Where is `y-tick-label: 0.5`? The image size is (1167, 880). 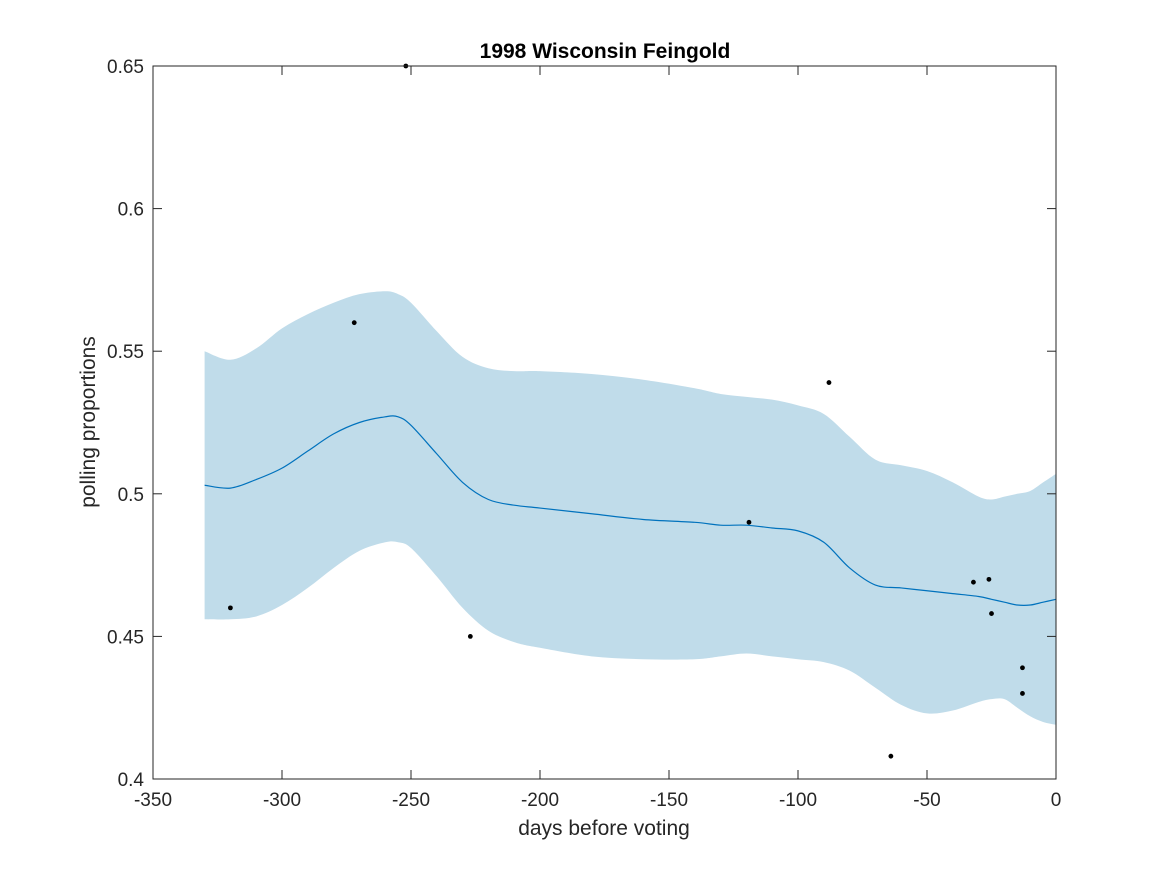 y-tick-label: 0.5 is located at coordinates (131, 495).